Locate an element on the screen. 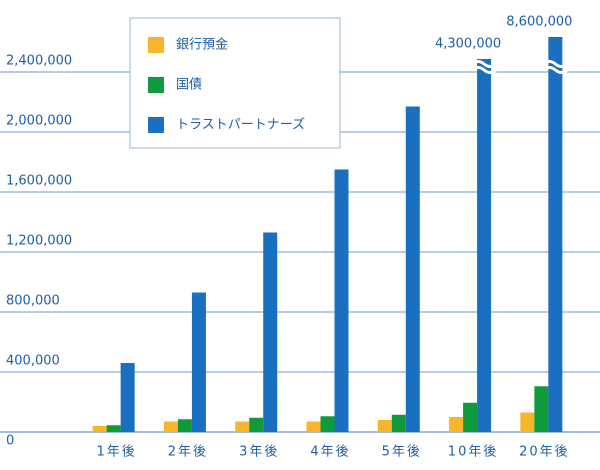  y-tick-label: 400,000 is located at coordinates (33, 361).